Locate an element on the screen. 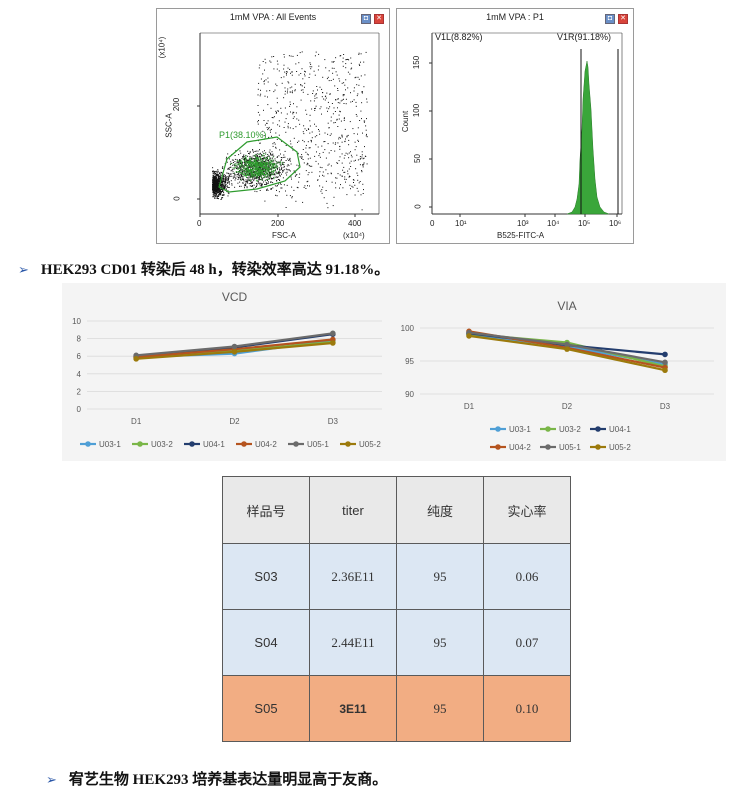  bullet-transfection-efficiency: ➢ HEK293 CD01 转染后 48 h，转染效率高达 91.18%。 is located at coordinates (203, 268).